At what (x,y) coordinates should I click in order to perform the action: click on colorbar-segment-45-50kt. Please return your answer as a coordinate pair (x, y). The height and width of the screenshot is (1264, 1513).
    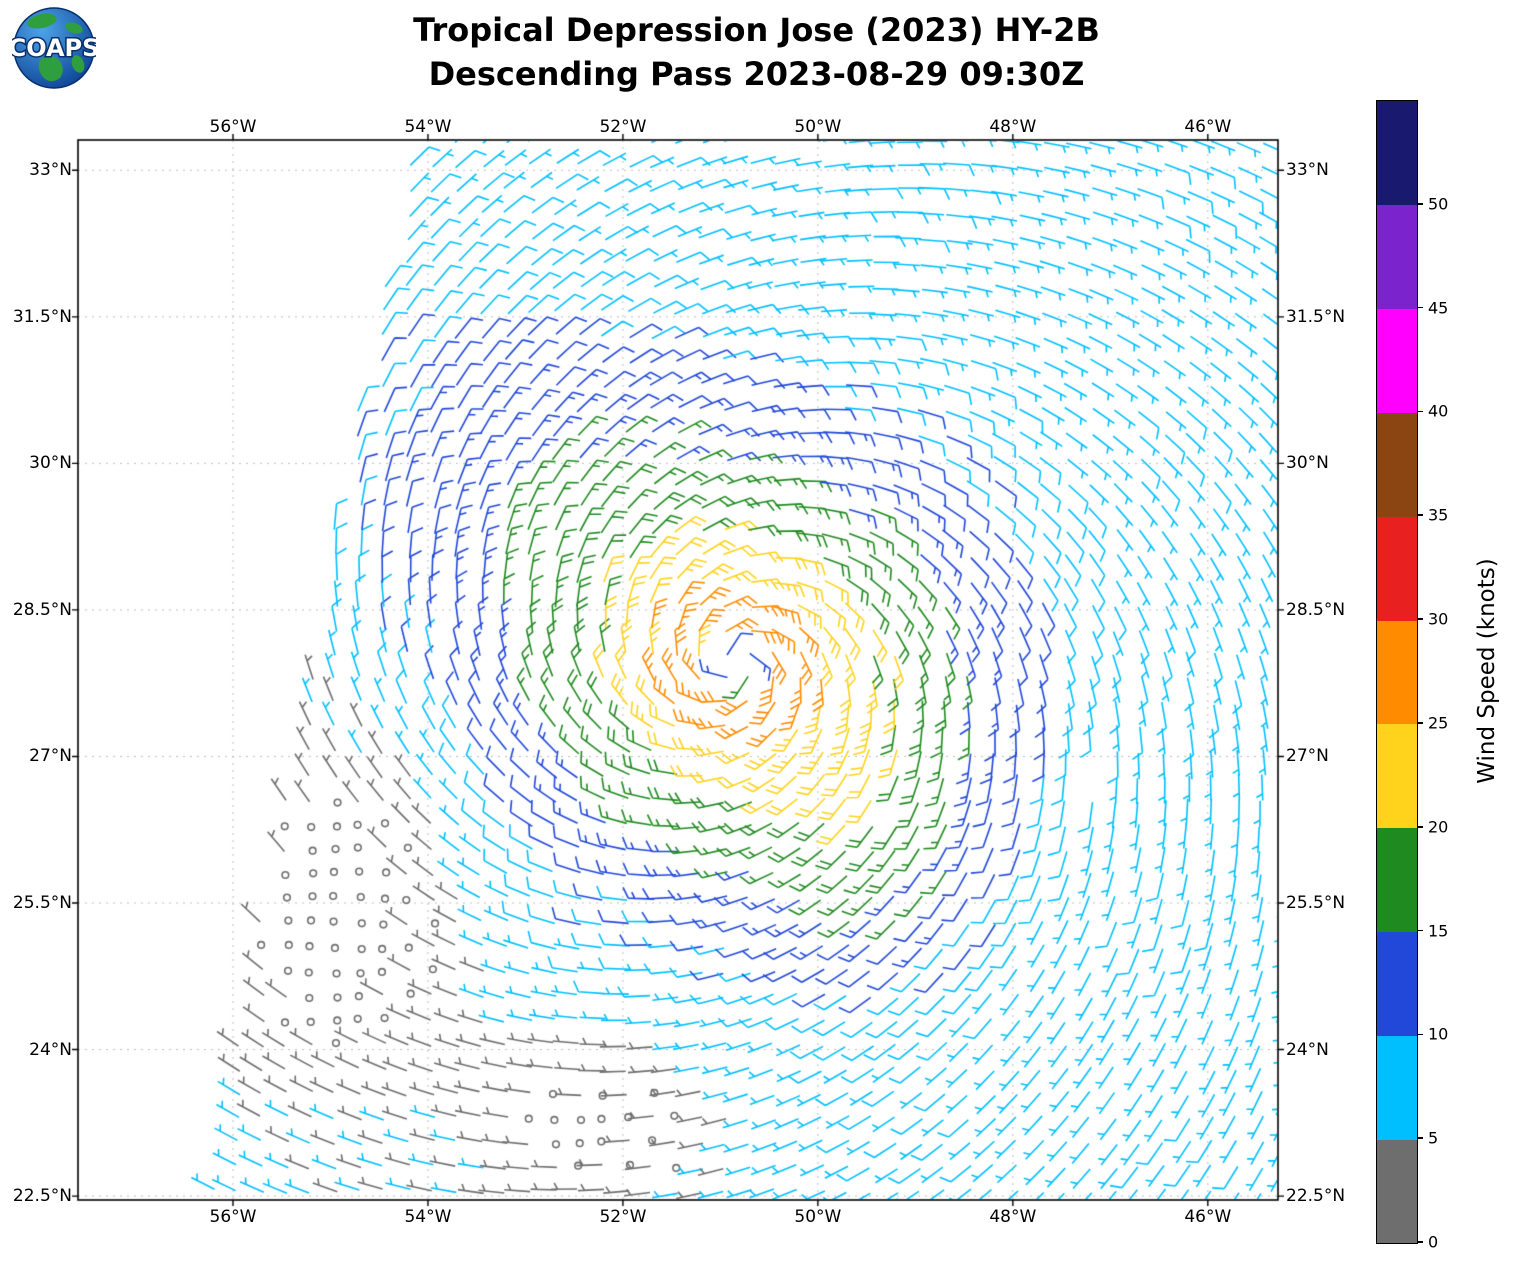
    Looking at the image, I should click on (1397, 257).